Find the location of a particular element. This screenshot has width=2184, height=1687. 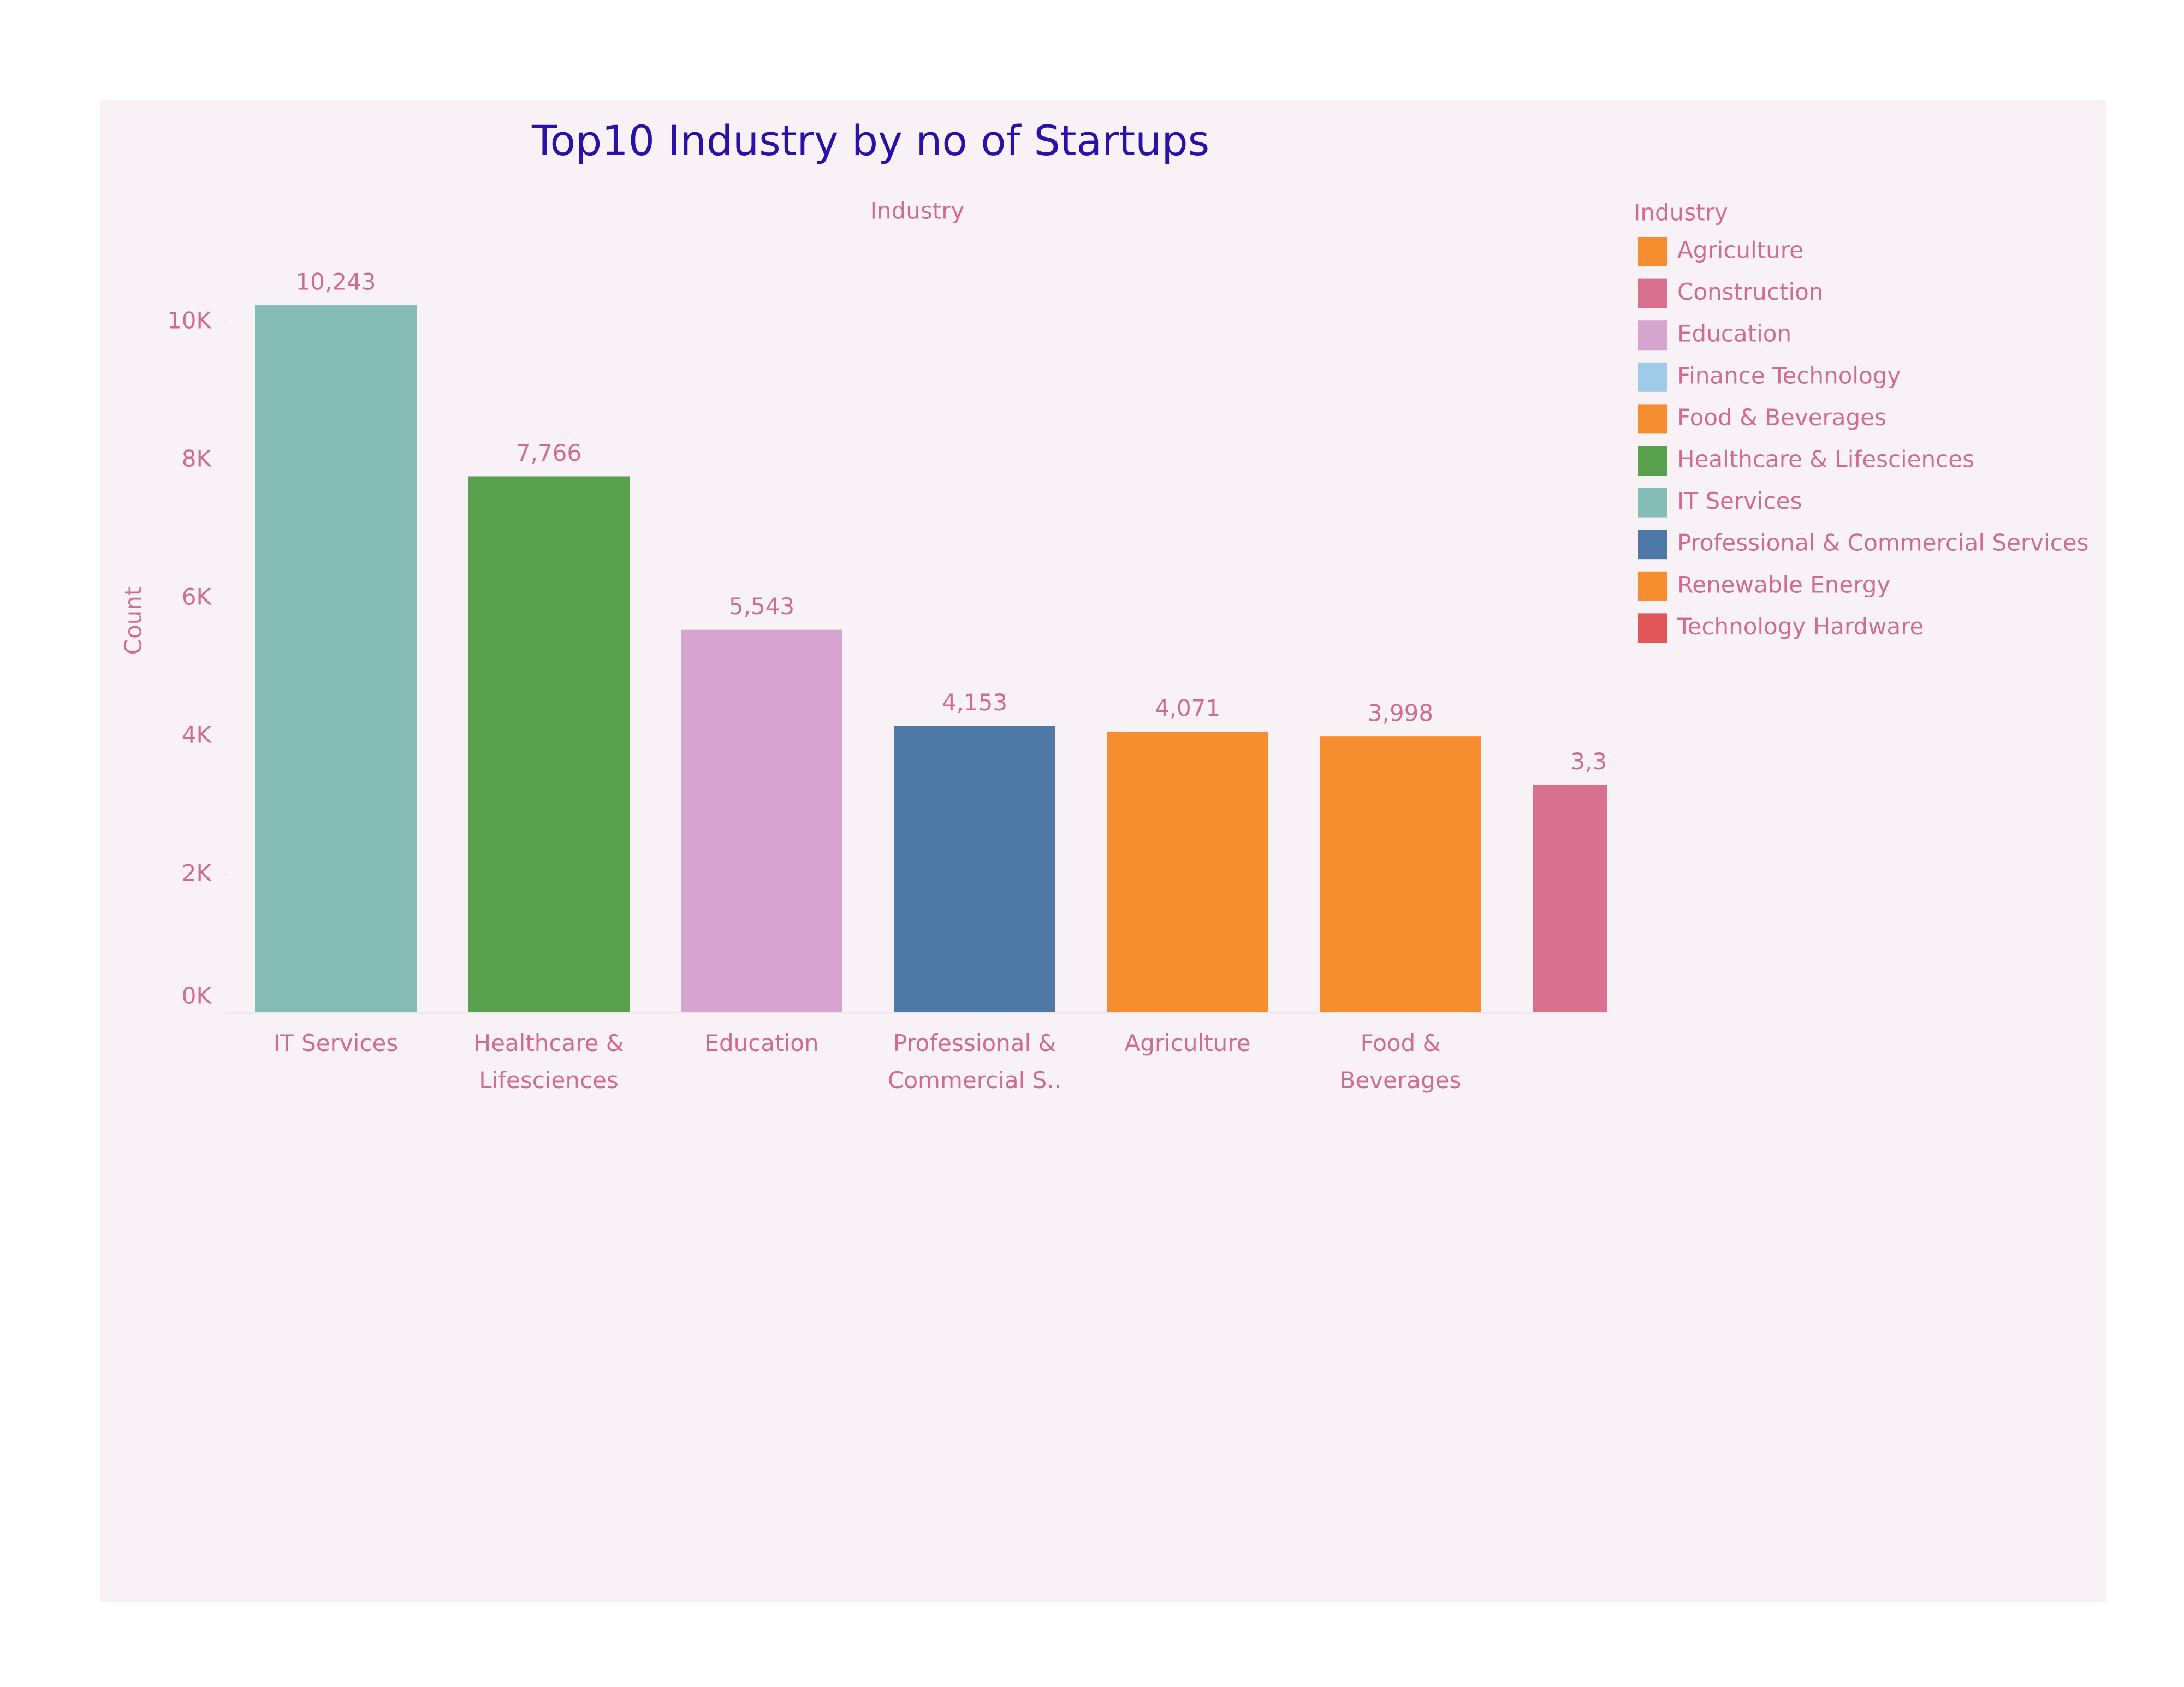

y-tick-label: 6K is located at coordinates (197, 596).